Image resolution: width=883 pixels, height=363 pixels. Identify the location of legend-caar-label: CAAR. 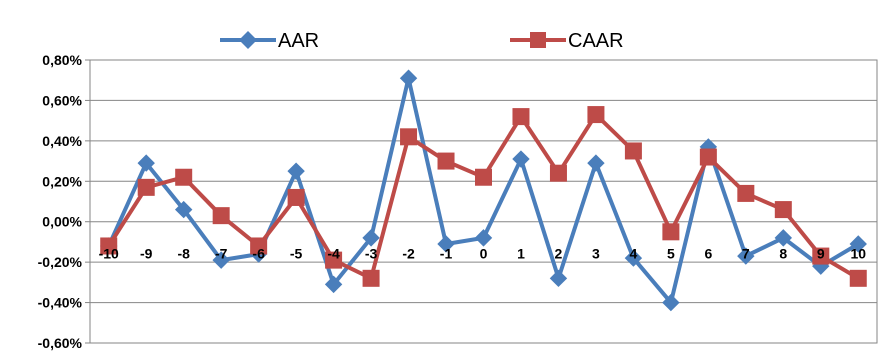
(596, 41).